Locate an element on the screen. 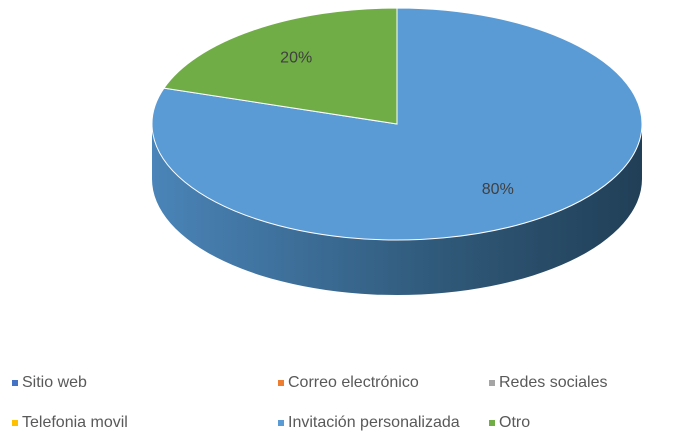 The width and height of the screenshot is (699, 439). legend-label: Correo electrónico is located at coordinates (353, 382).